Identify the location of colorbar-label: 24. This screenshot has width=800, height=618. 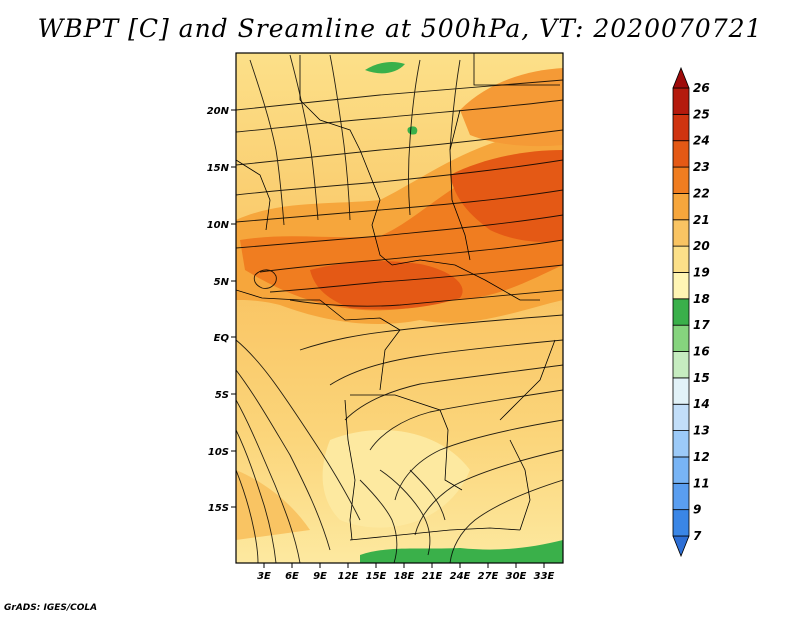
(701, 141).